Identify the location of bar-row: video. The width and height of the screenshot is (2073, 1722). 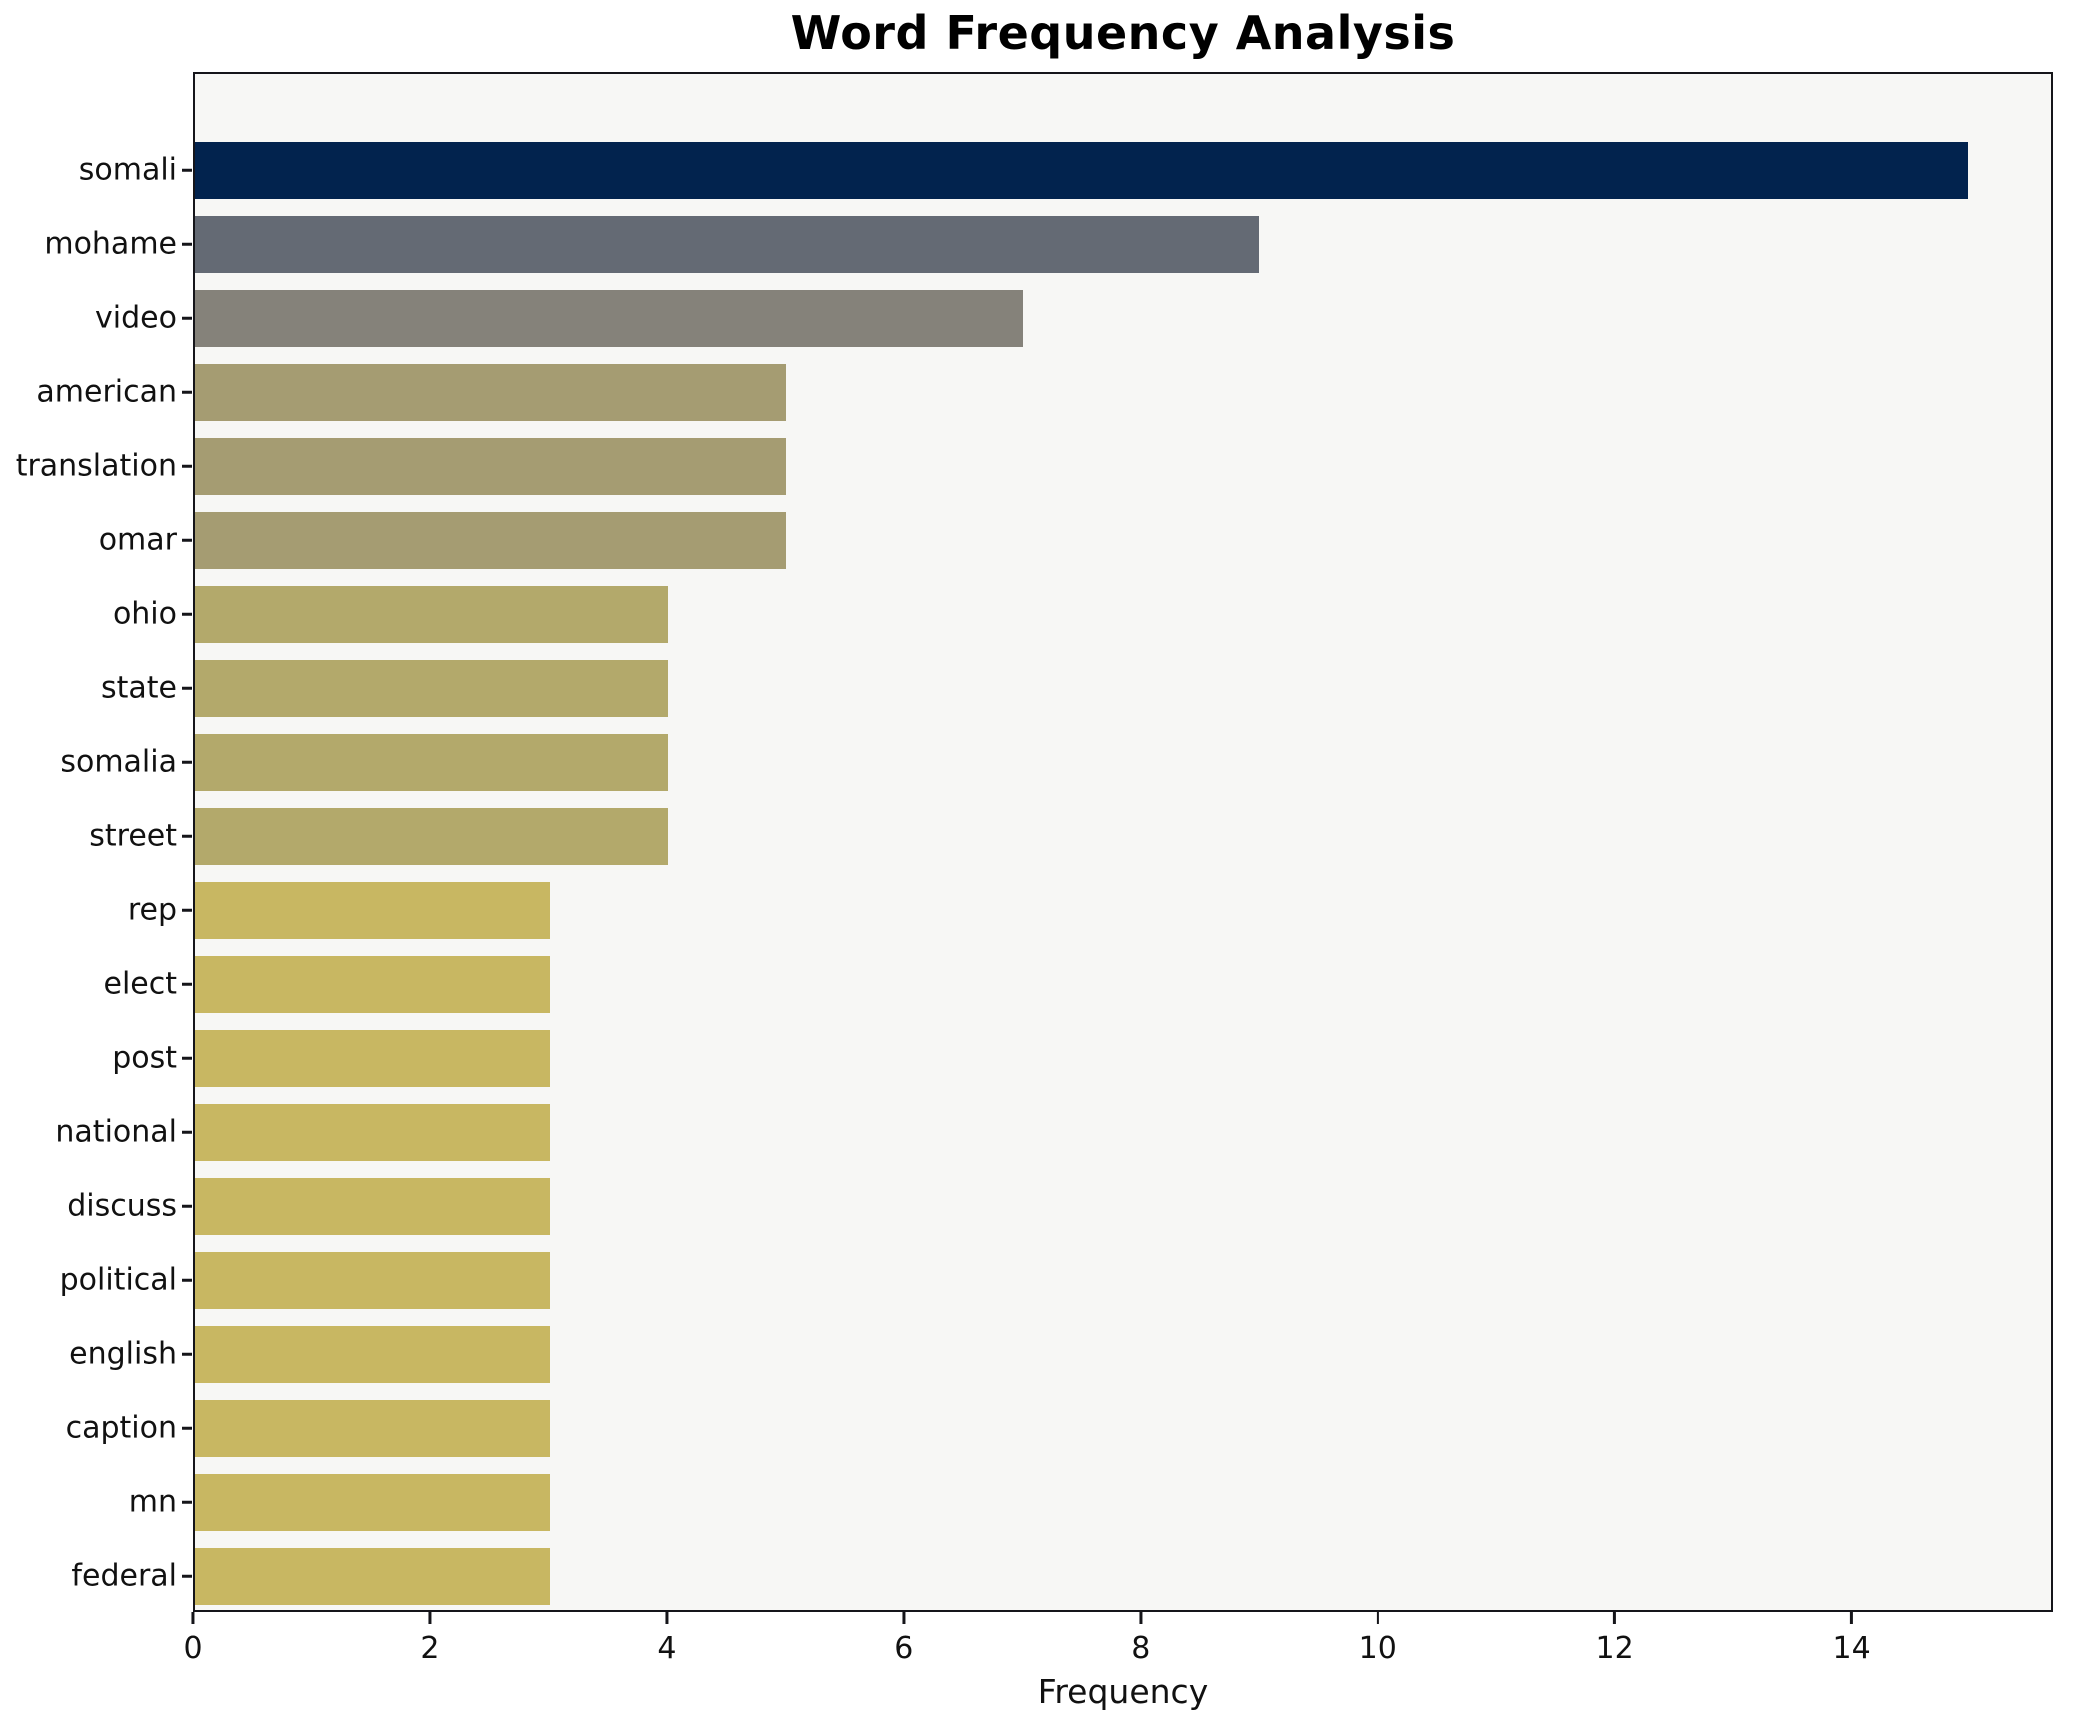
(1073, 318).